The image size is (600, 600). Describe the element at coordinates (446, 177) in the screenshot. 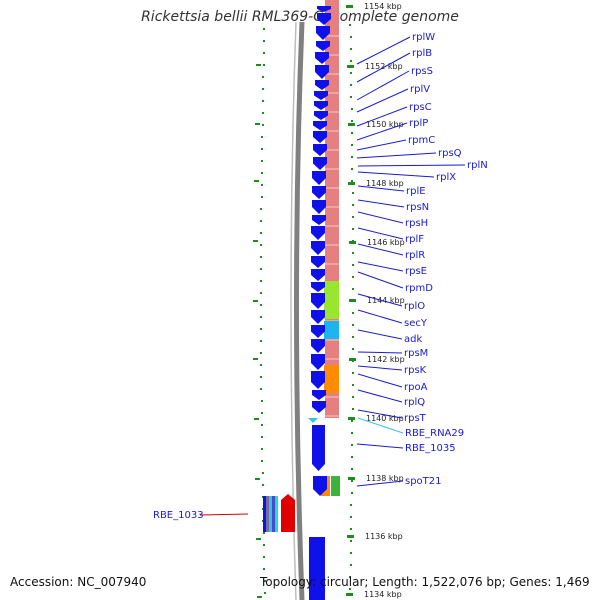

I see `gene-label: rplX` at that location.